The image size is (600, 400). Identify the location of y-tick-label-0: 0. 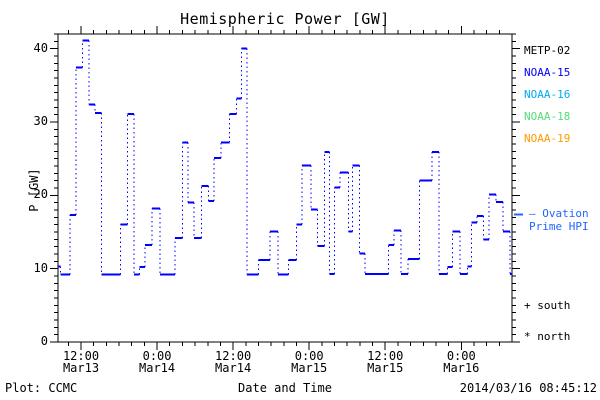
(44, 341).